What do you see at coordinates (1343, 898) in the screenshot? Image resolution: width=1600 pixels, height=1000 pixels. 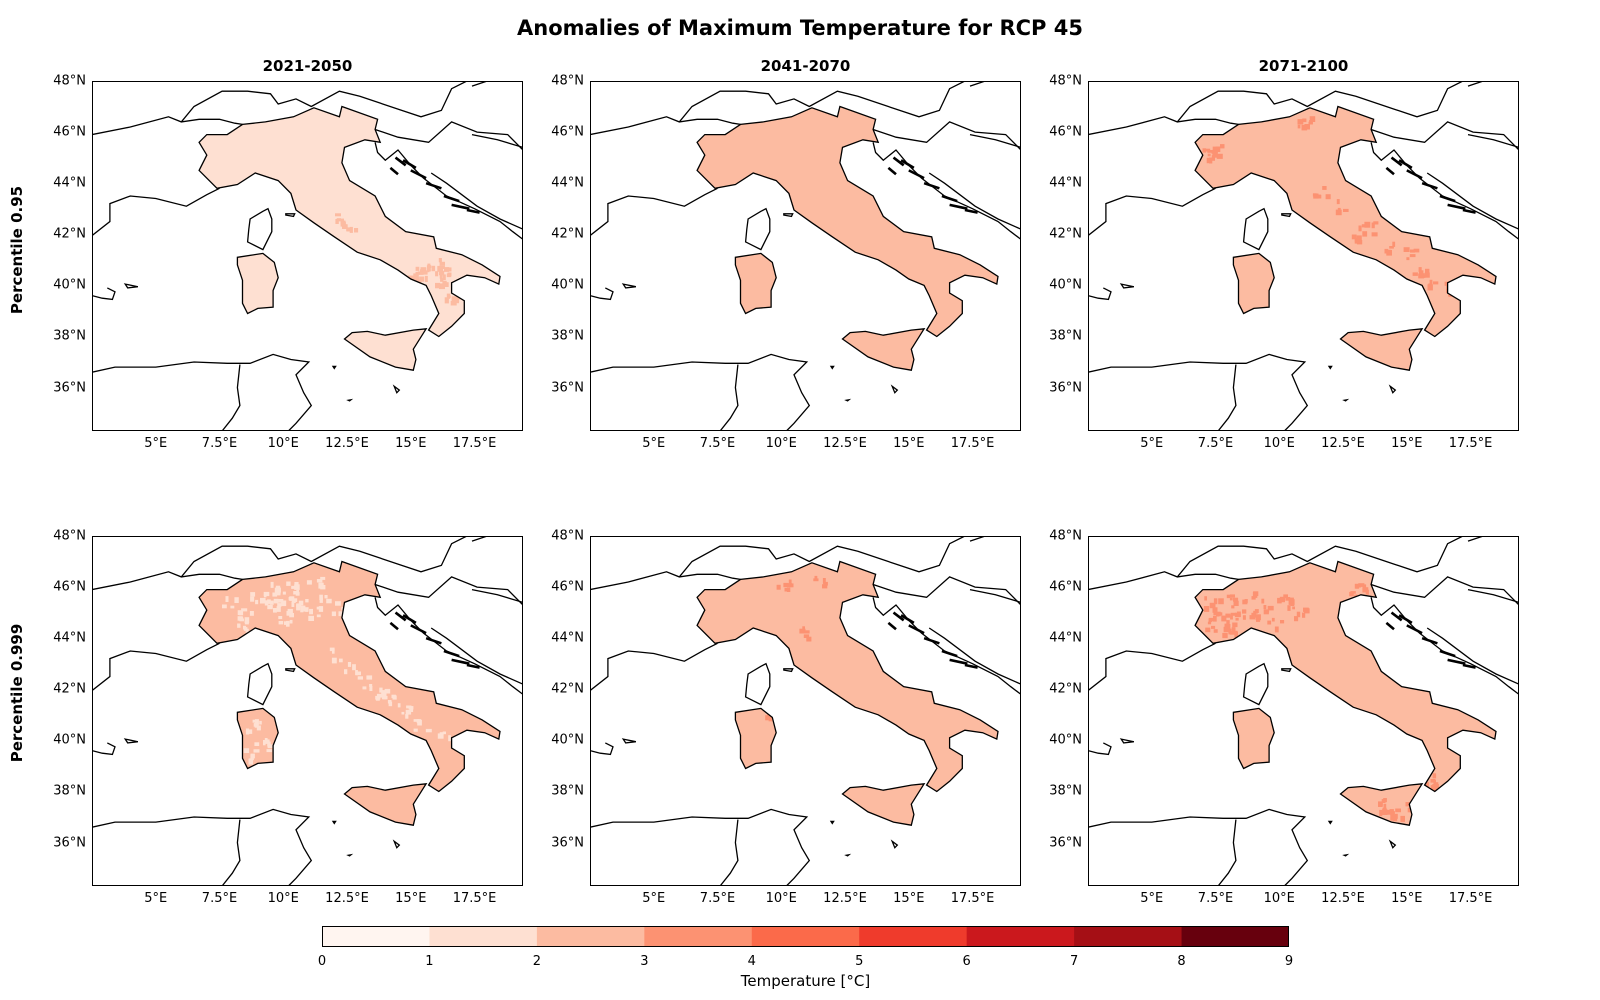 I see `lon-tick-label: 12.5°E` at bounding box center [1343, 898].